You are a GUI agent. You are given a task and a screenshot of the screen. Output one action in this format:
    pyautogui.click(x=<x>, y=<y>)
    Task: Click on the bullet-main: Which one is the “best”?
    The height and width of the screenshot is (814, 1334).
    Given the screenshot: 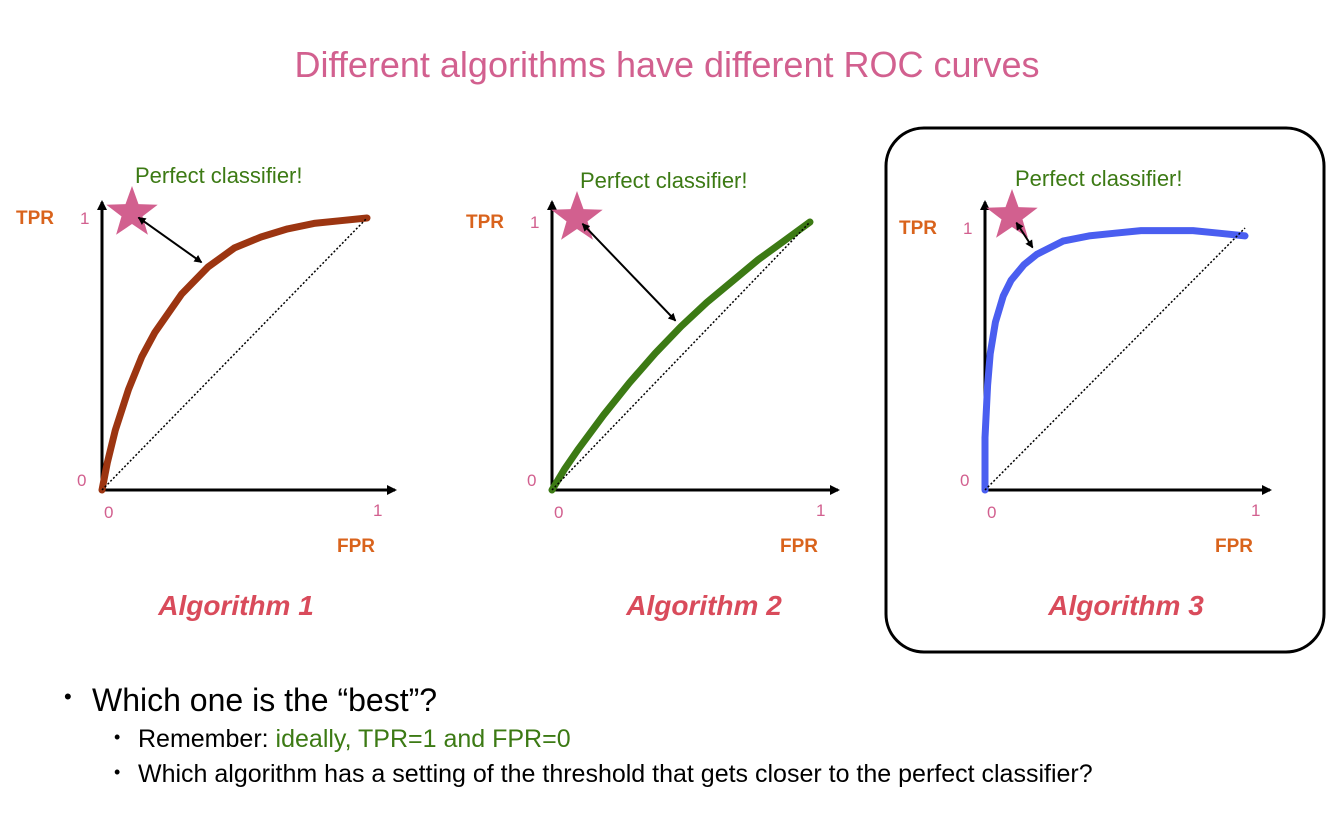 What is the action you would take?
    pyautogui.click(x=578, y=700)
    